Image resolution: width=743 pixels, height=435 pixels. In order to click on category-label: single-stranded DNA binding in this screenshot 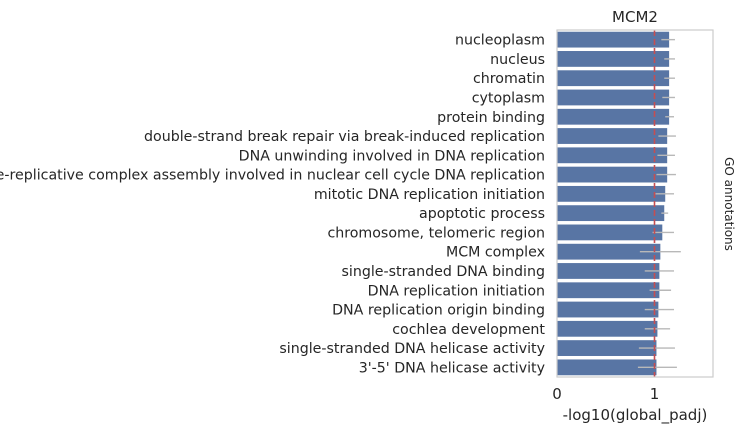, I will do `click(443, 272)`.